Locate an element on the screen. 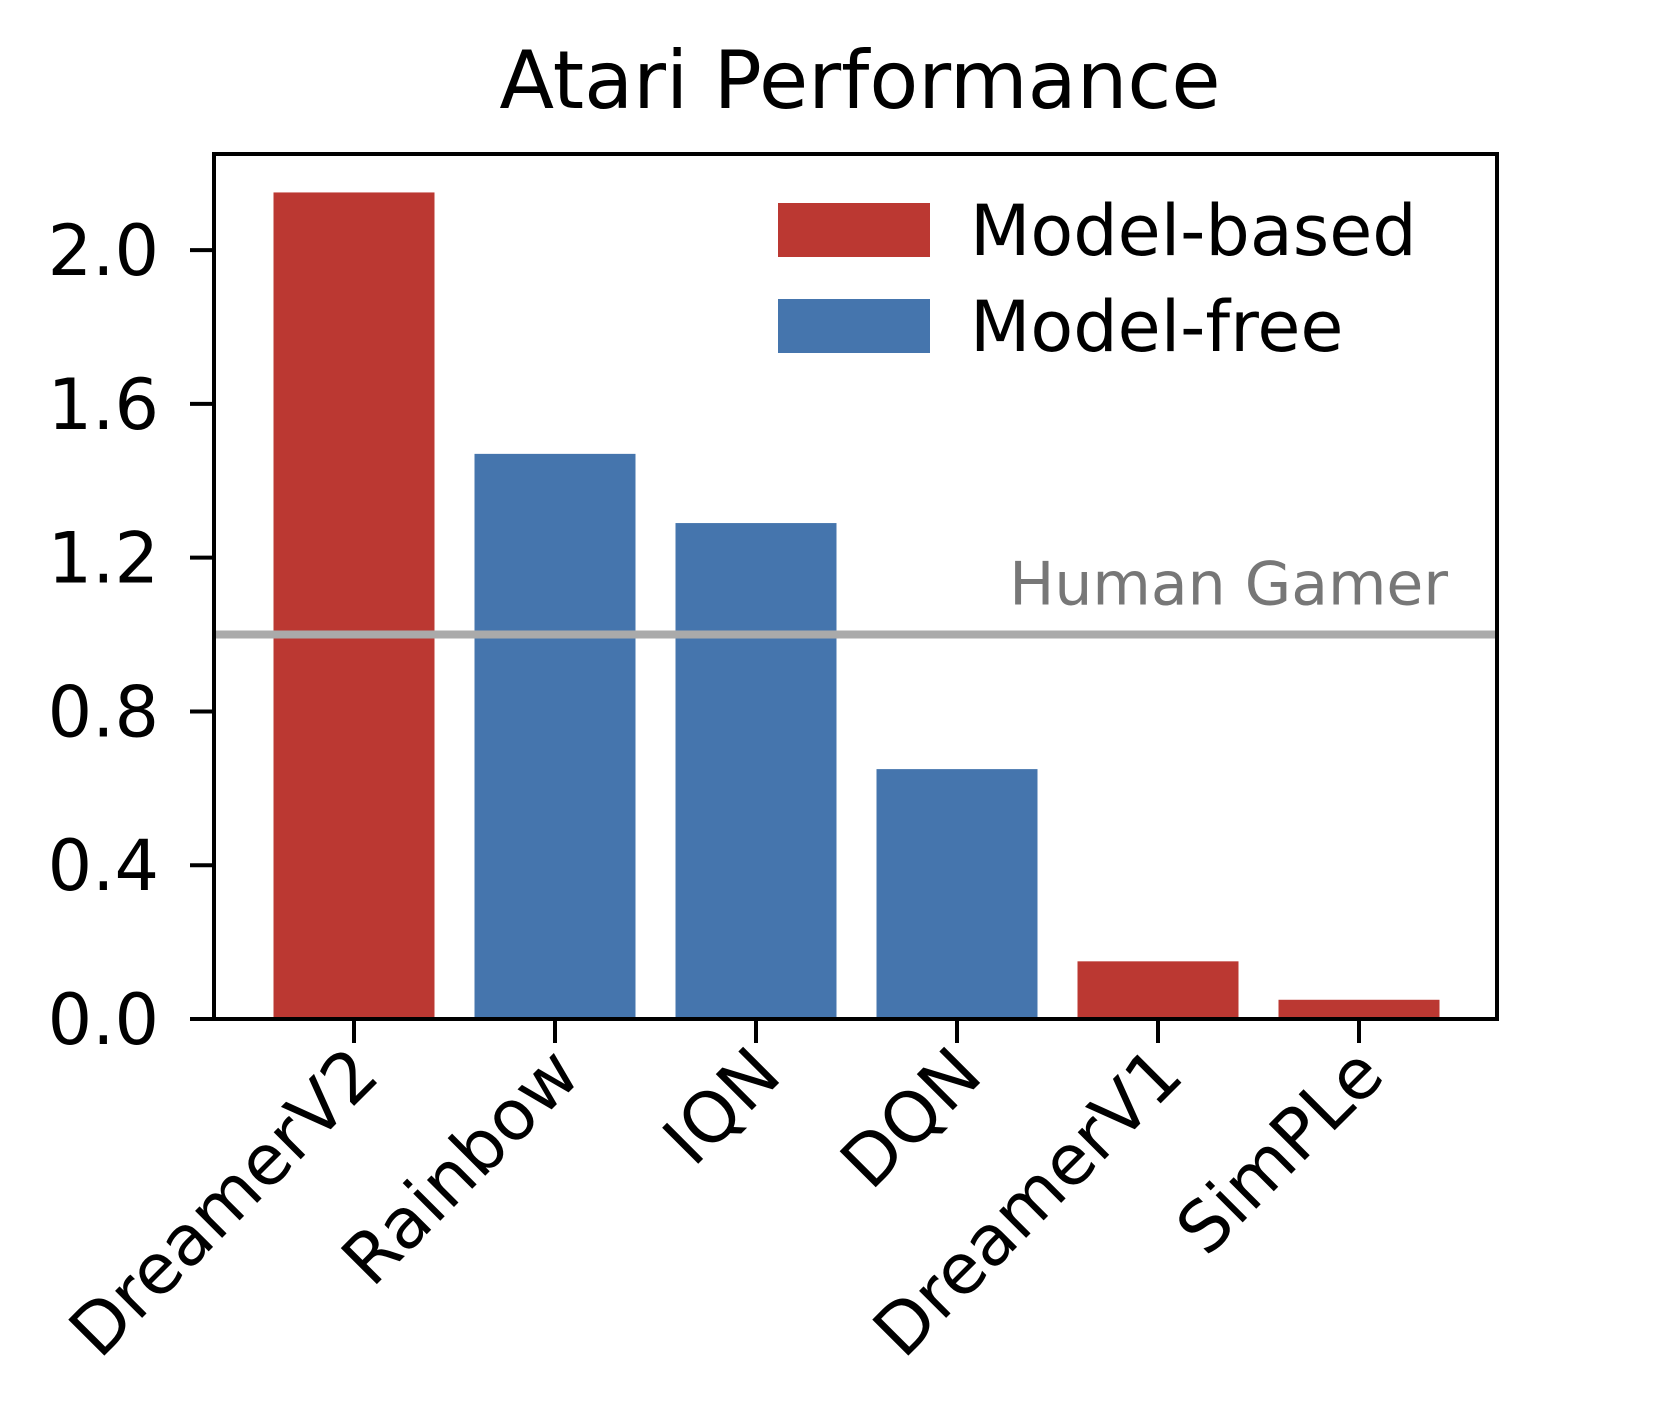  human-gamer-label: Human Gamer is located at coordinates (1228, 585).